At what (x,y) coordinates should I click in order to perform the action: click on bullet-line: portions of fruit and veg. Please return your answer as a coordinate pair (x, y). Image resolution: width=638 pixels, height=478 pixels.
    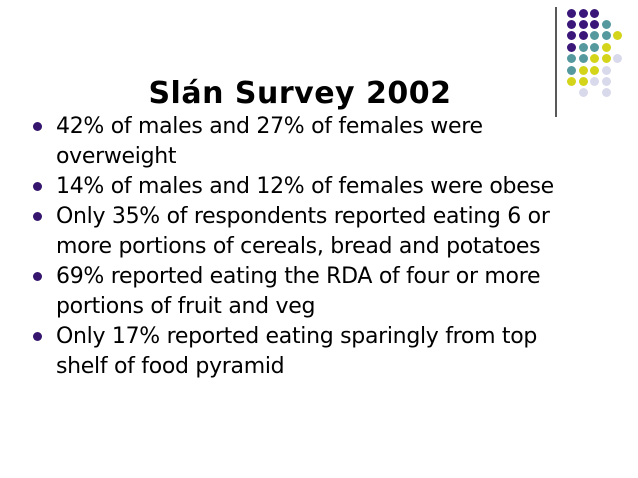
    Looking at the image, I should click on (186, 306).